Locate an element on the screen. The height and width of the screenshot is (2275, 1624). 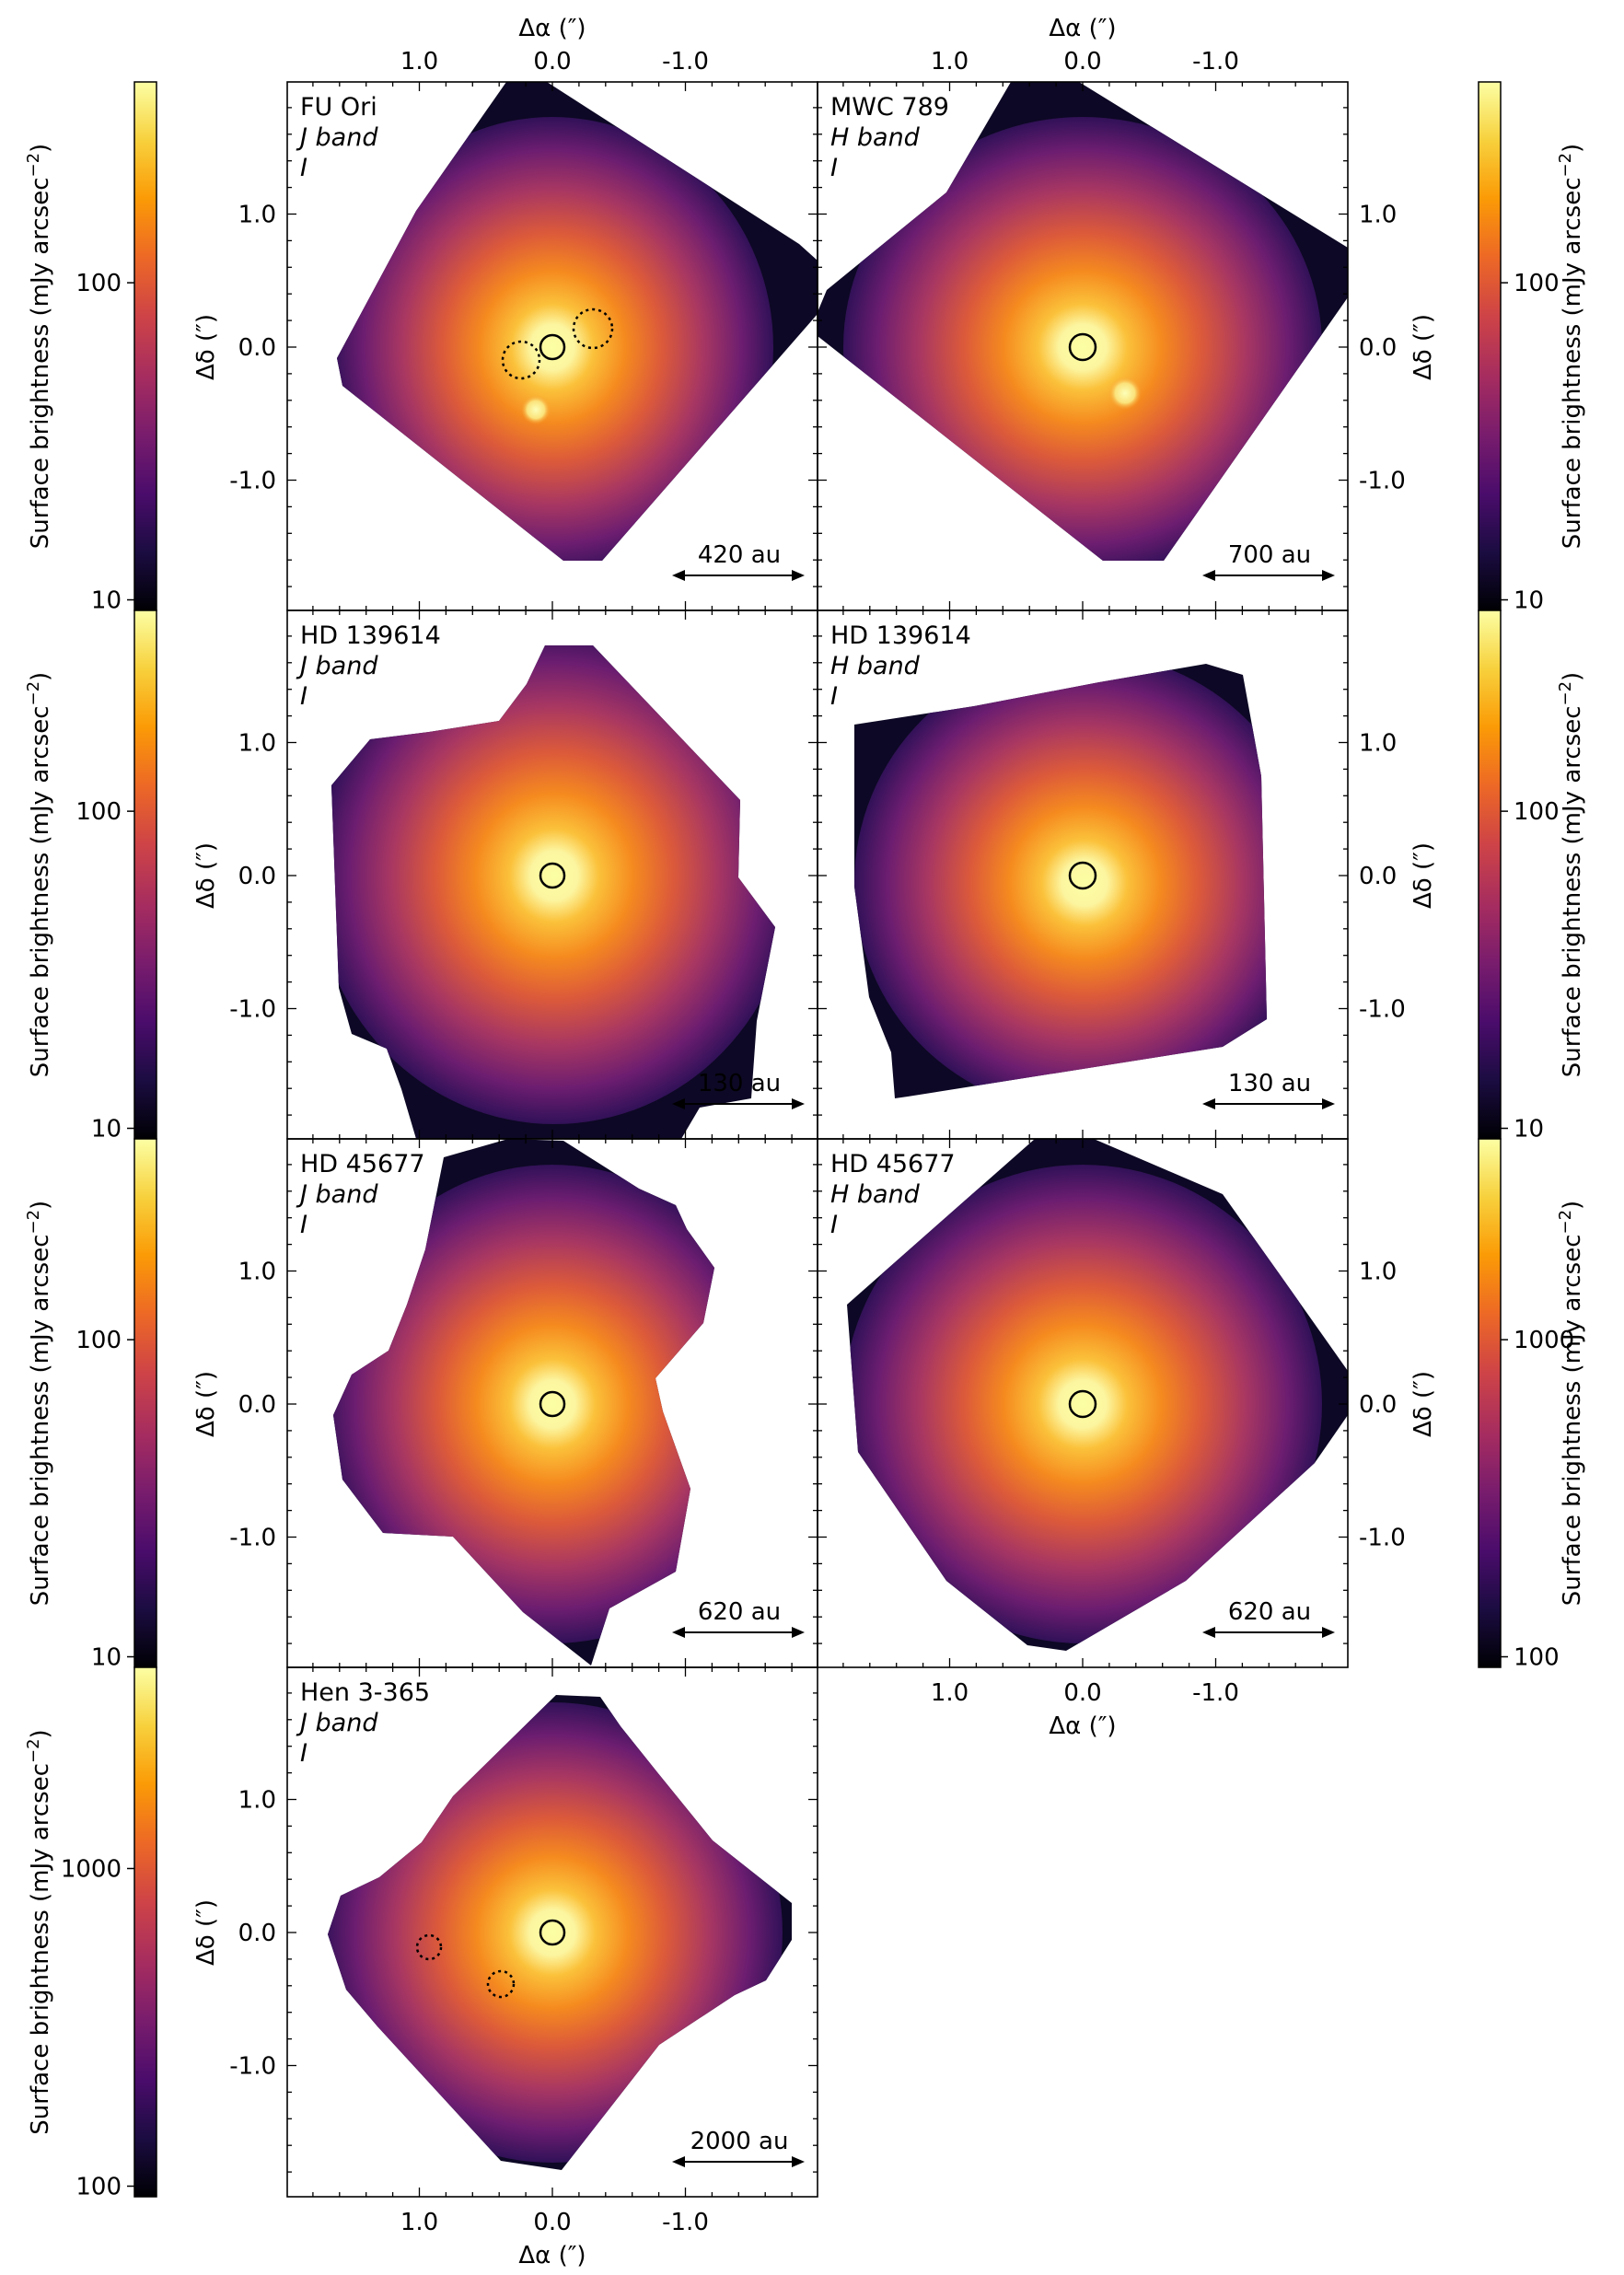
target-name: HD 139614 is located at coordinates (900, 636).